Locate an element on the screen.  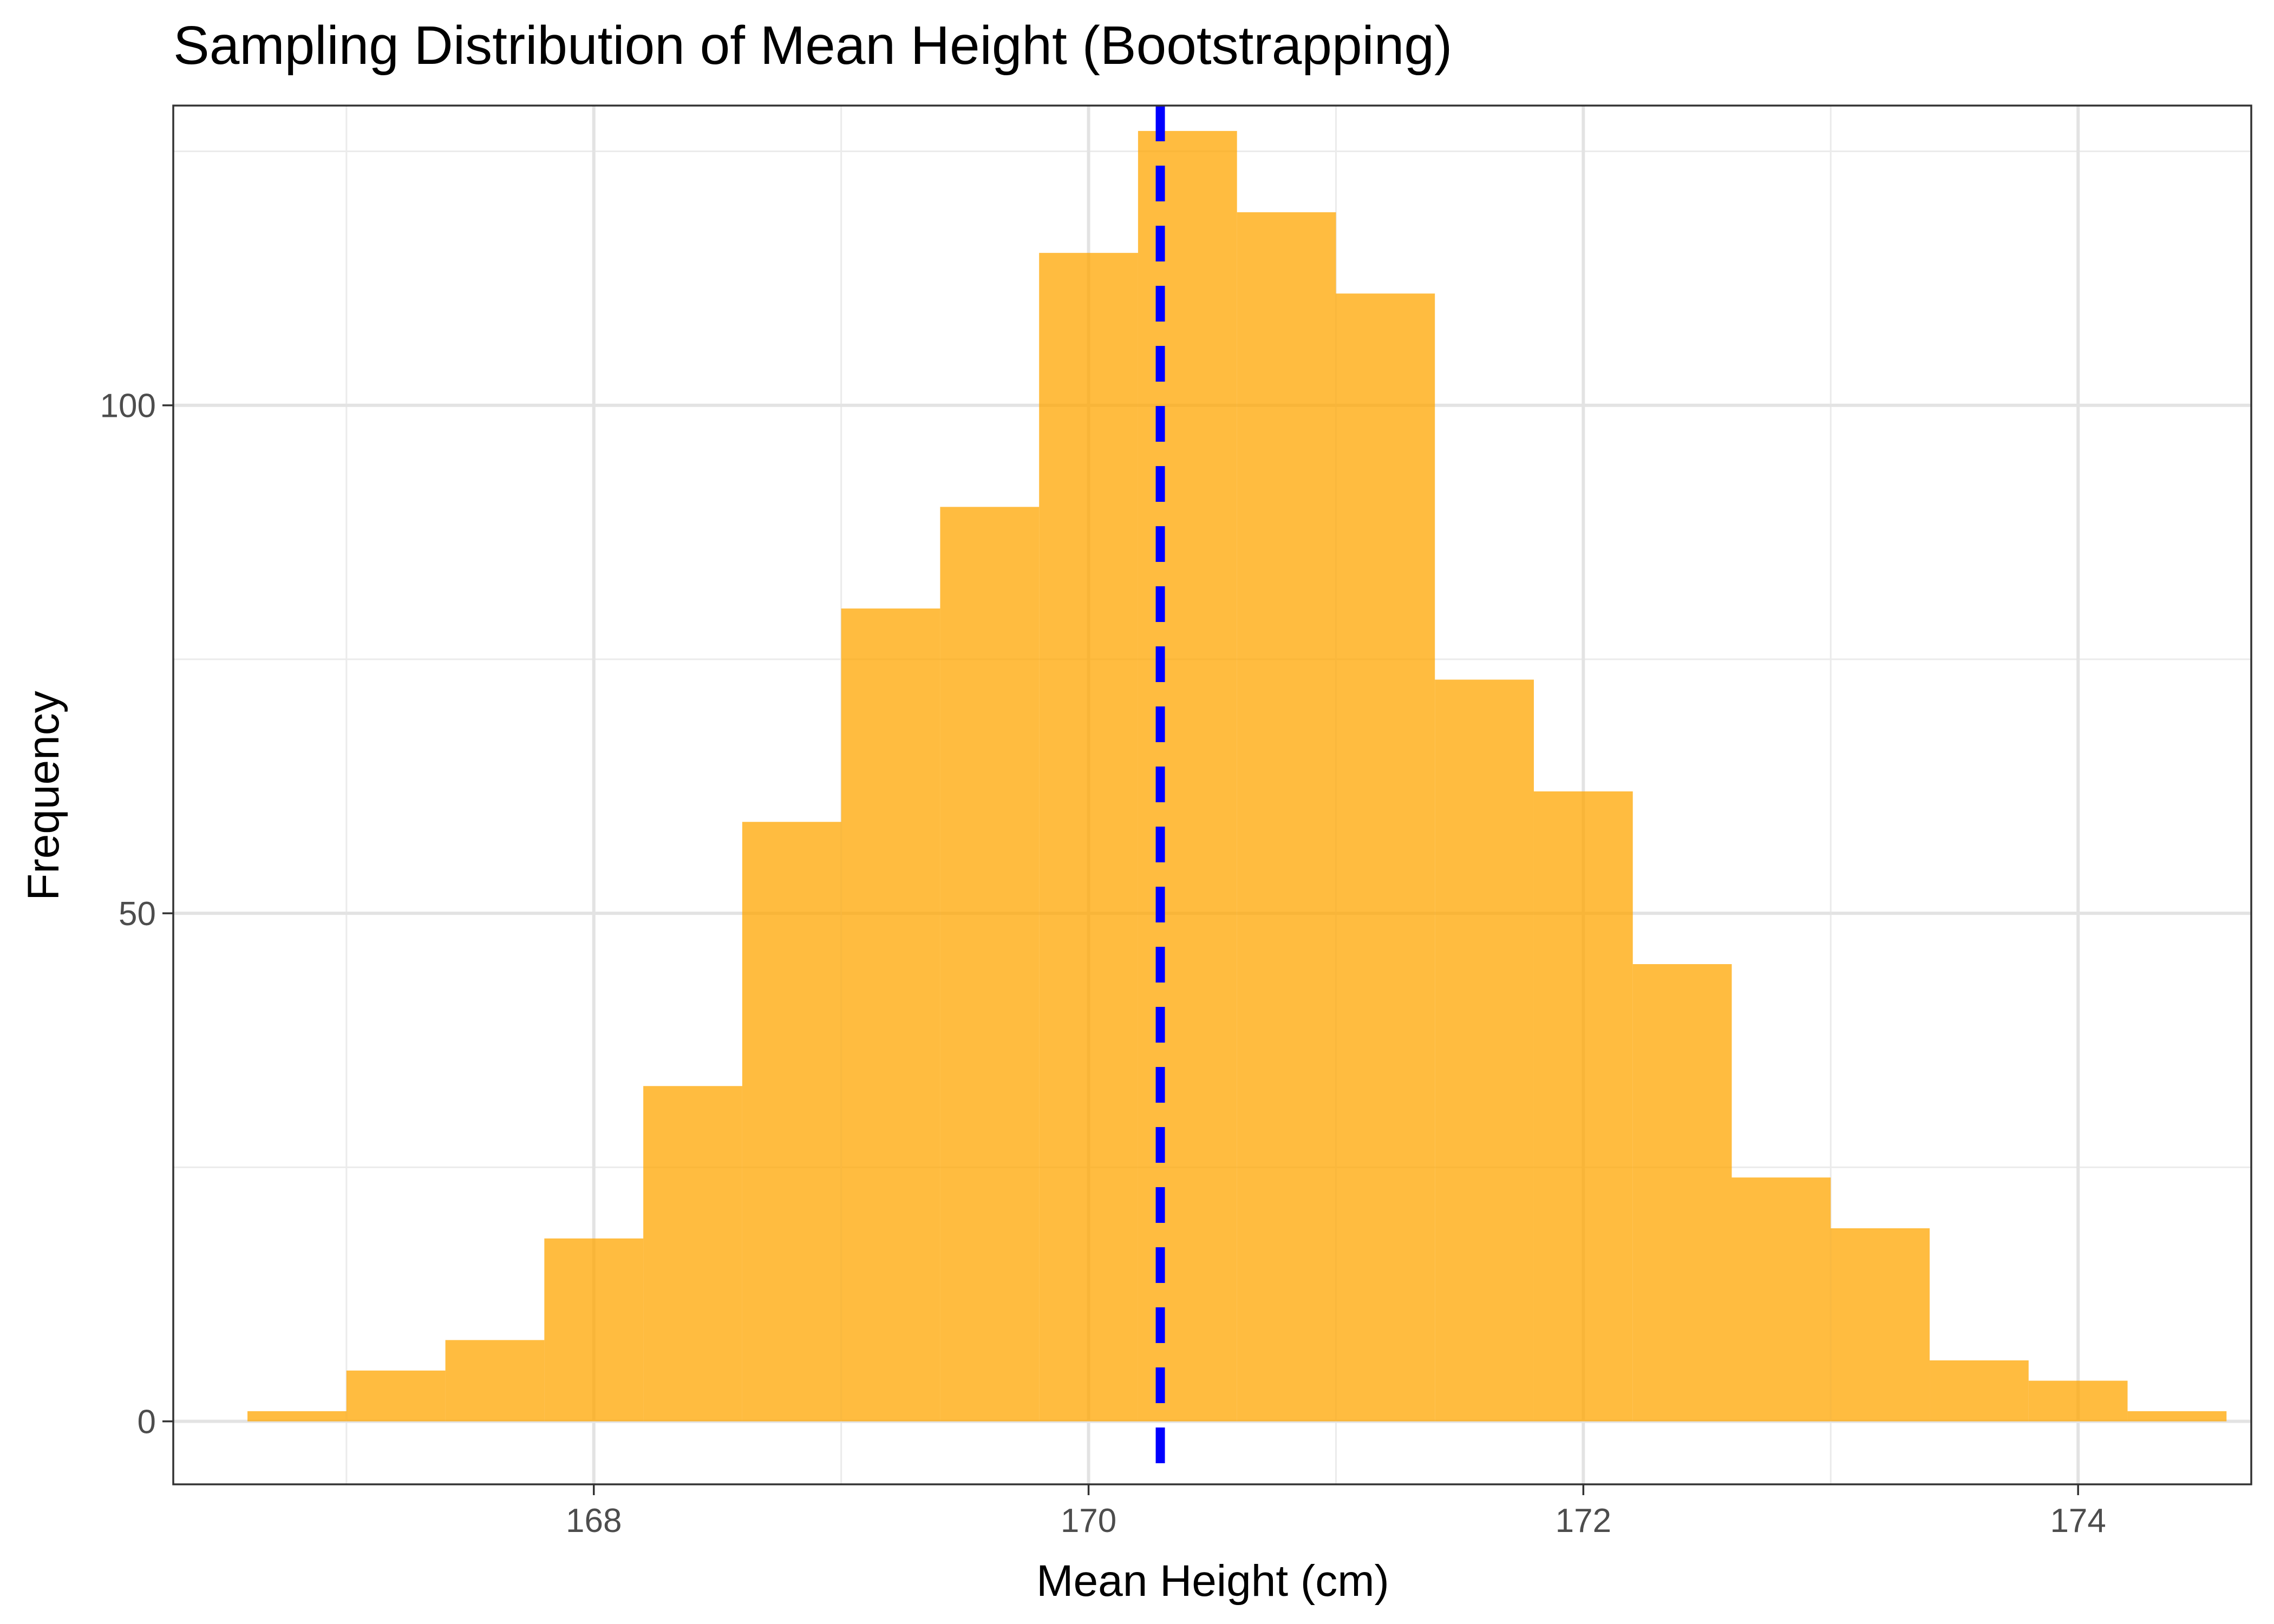
y-tick-label: 50 is located at coordinates (138, 914).